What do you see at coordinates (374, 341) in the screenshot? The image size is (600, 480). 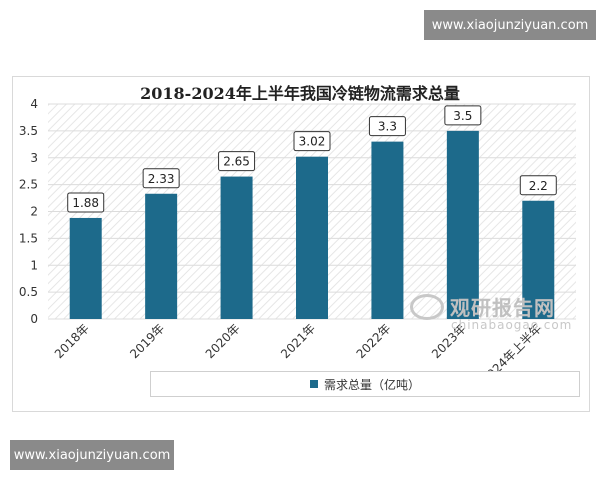 I see `x-tick-label: 2022年` at bounding box center [374, 341].